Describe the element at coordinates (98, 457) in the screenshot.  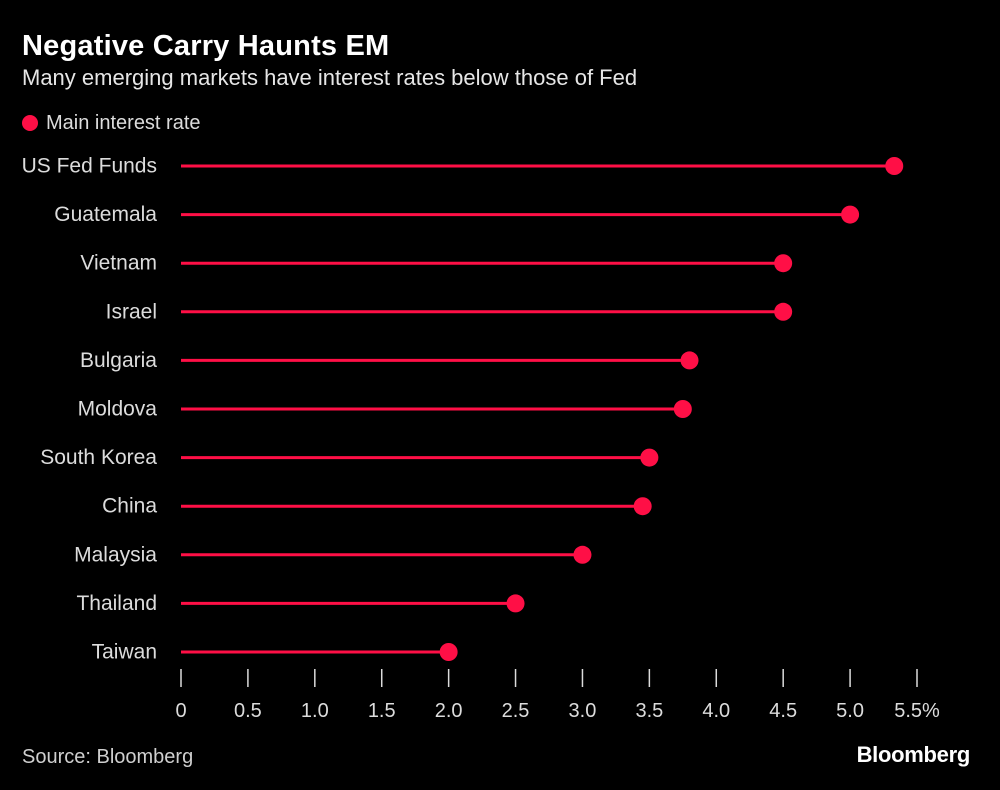
I see `category-label-south-korea: South Korea` at that location.